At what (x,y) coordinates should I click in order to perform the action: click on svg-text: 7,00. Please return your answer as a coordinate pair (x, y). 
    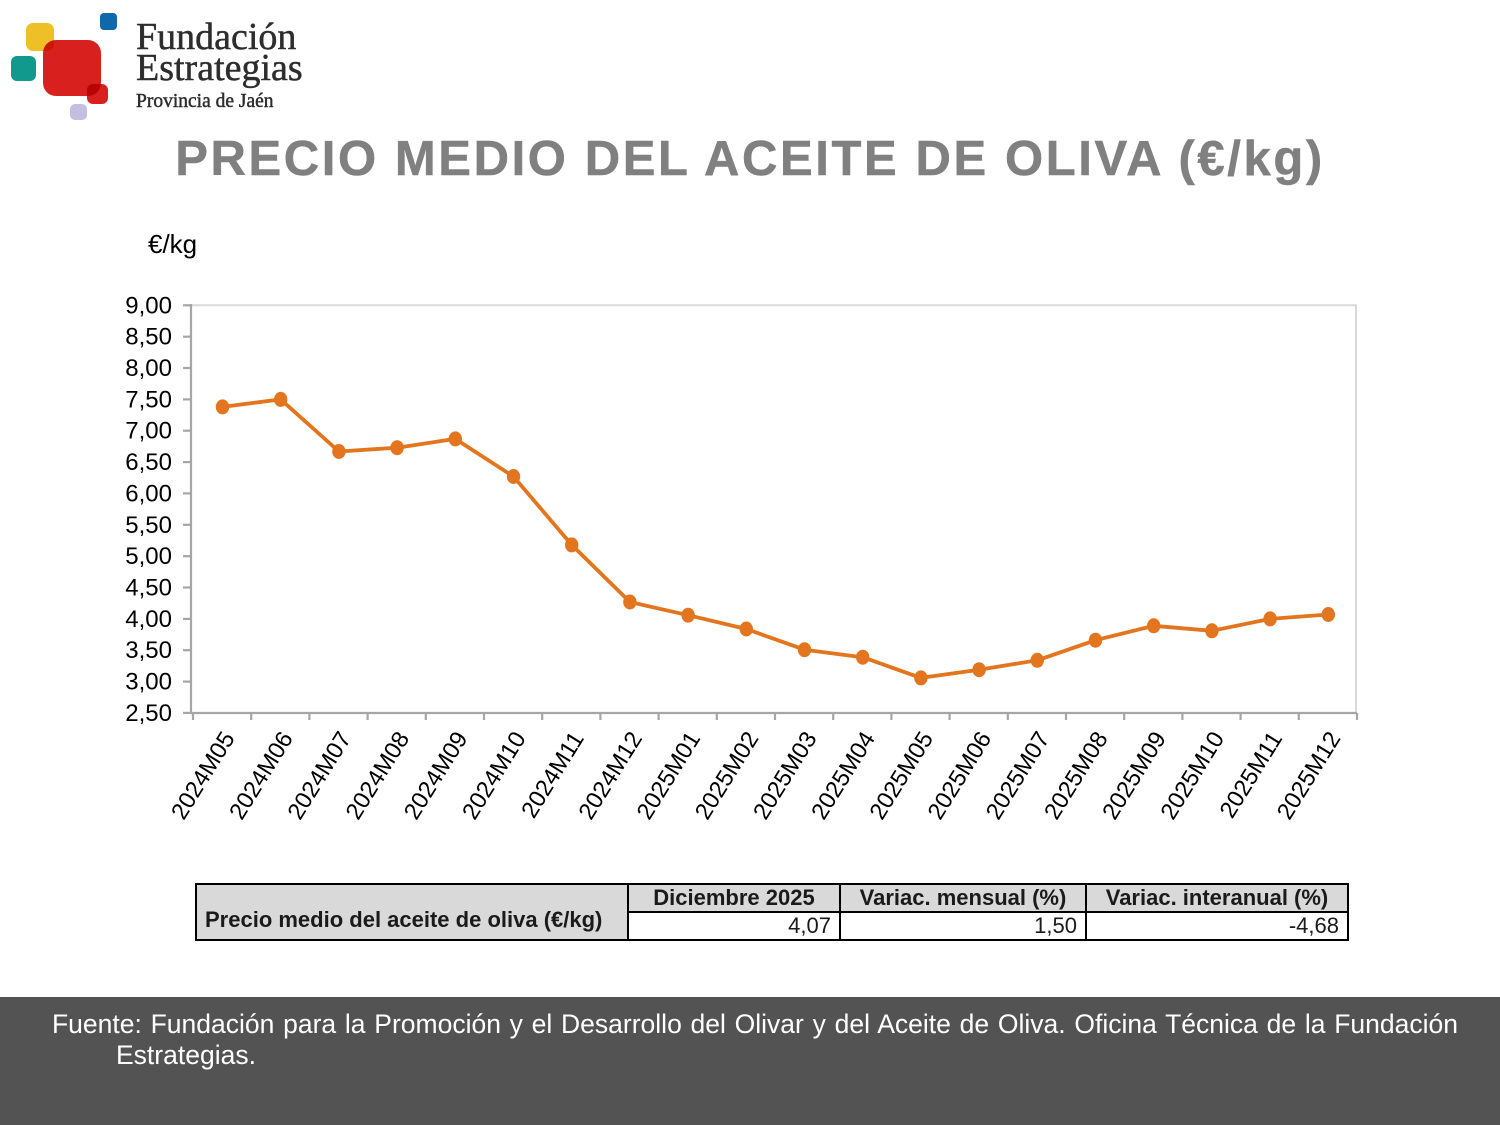
    Looking at the image, I should click on (148, 431).